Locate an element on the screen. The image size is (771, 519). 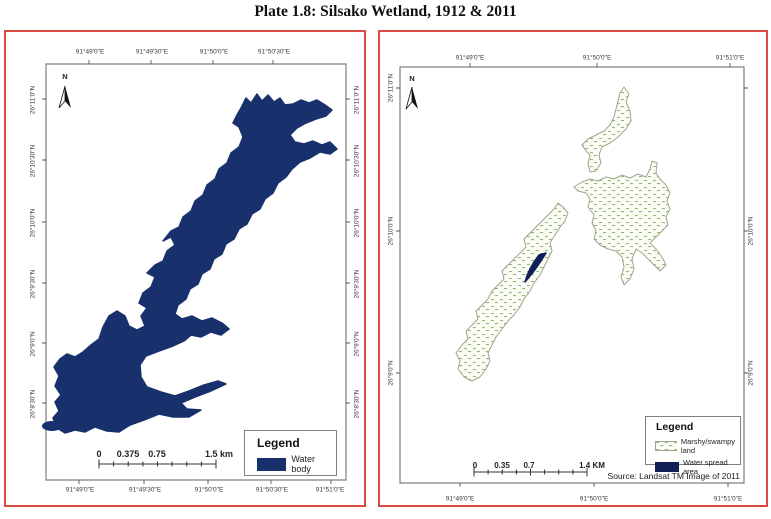
scale-label: 0.375 is located at coordinates (128, 454).